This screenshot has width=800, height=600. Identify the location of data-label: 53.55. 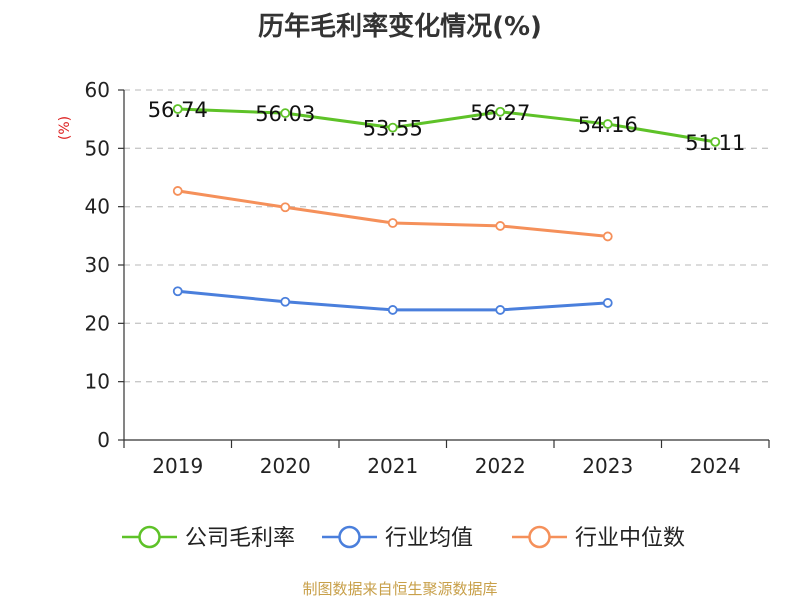
(393, 129).